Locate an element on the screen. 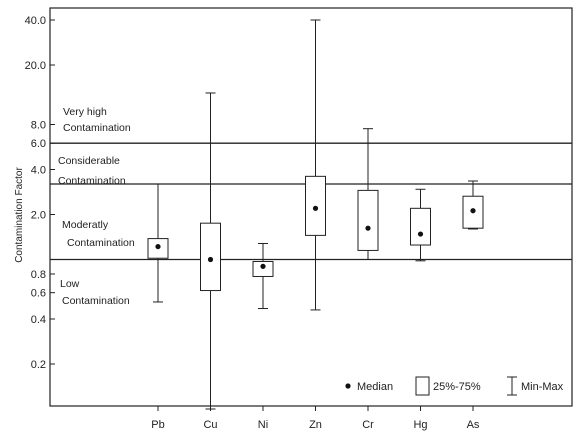  y-tick-label: 0.8 is located at coordinates (38, 275).